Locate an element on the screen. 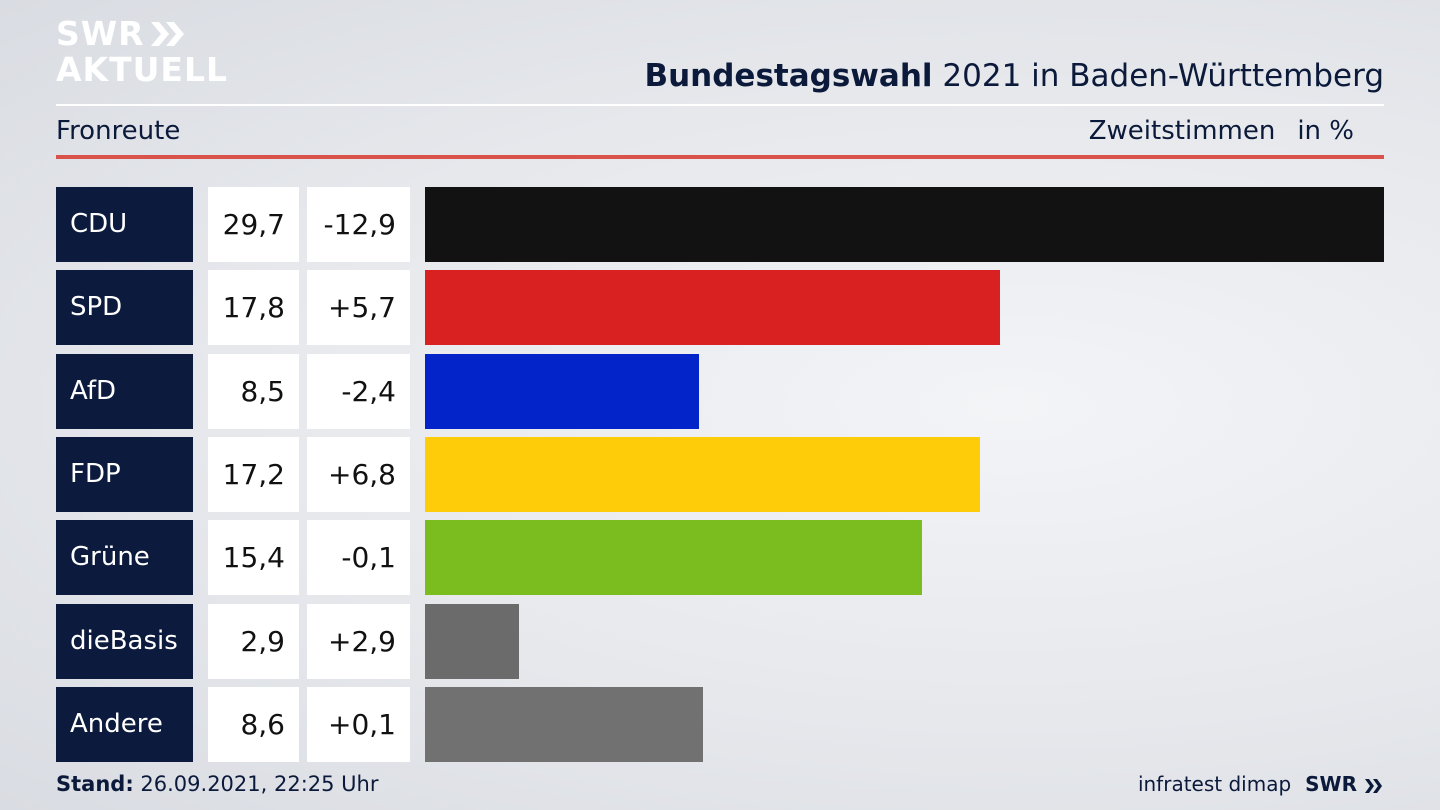 This screenshot has width=1440, height=810. stand-label: Stand: is located at coordinates (95, 784).